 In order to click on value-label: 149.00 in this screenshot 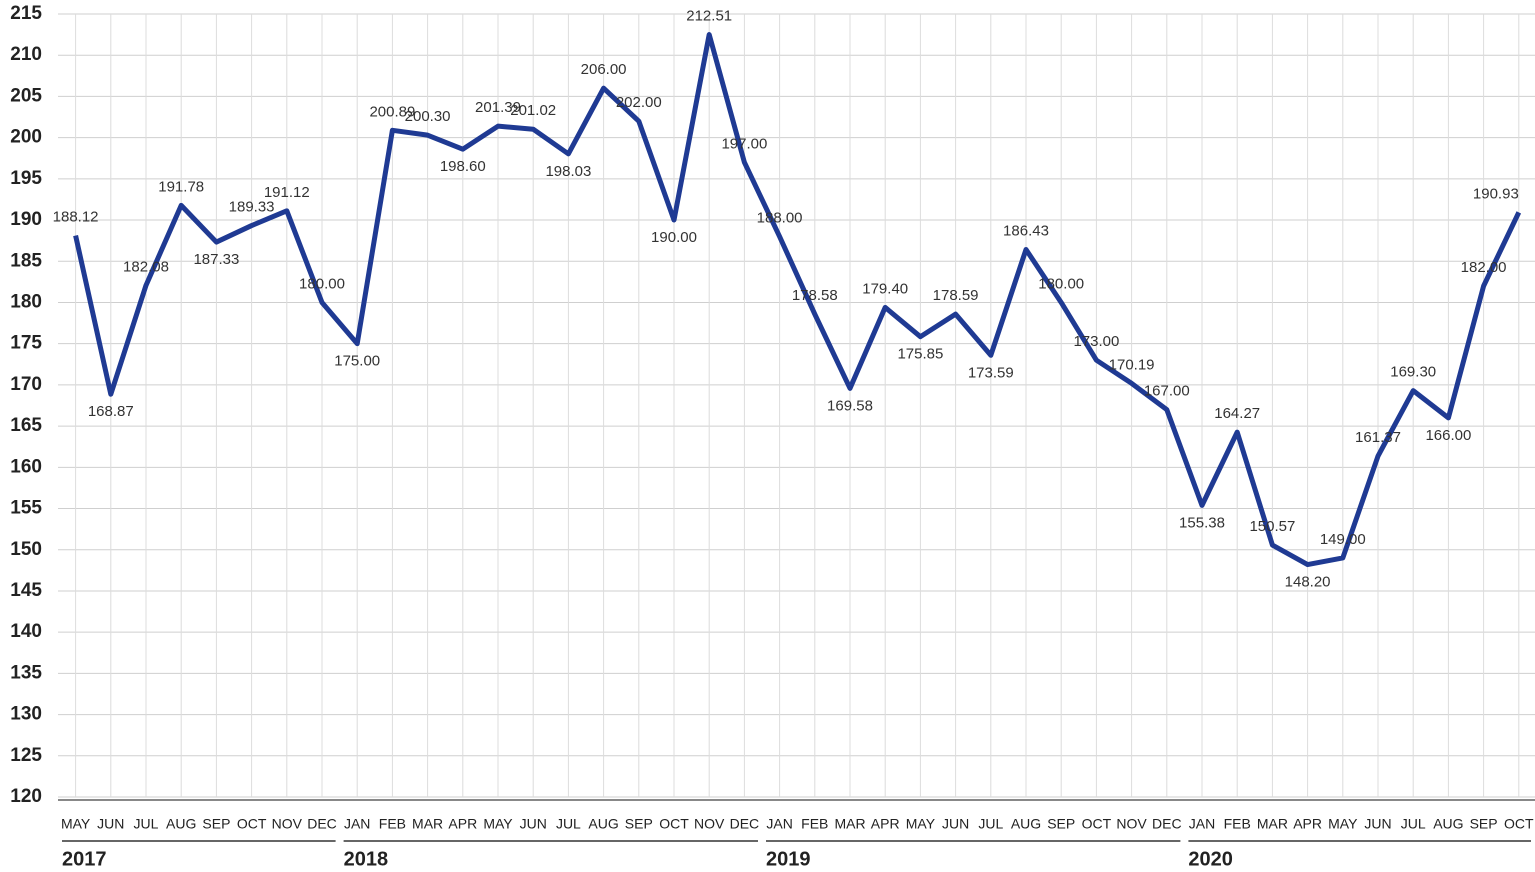, I will do `click(1343, 539)`.